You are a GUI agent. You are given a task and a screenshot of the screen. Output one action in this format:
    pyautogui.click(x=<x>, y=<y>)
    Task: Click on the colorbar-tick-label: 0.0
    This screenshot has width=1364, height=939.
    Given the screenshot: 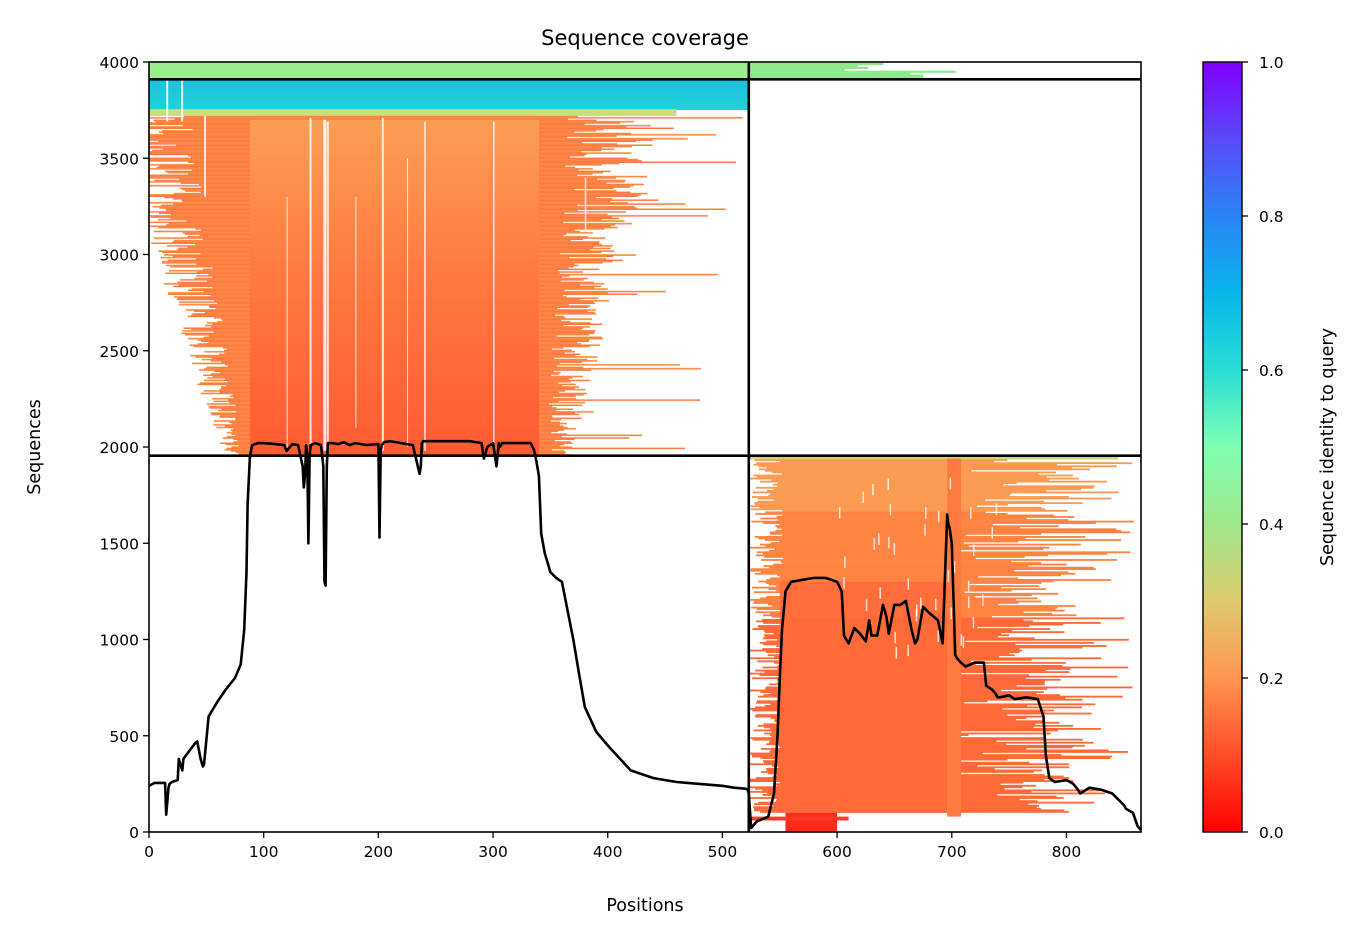 What is the action you would take?
    pyautogui.click(x=1271, y=833)
    